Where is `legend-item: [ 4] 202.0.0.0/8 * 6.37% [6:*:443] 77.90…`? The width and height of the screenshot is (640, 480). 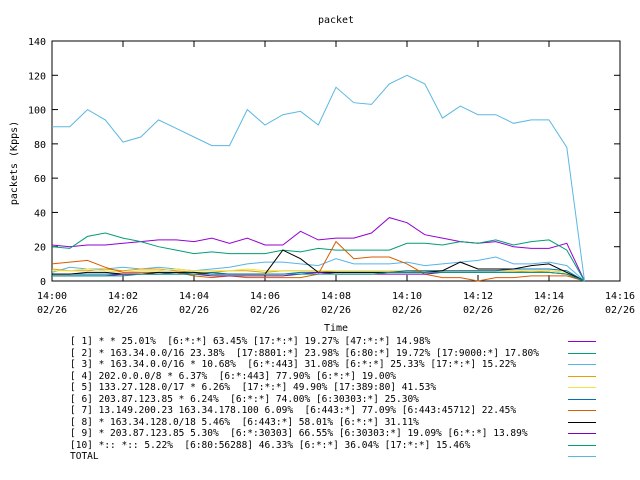 legend-item: [ 4] 202.0.0.0/8 * 6.37% [6:*:443] 77.90… is located at coordinates (355, 376).